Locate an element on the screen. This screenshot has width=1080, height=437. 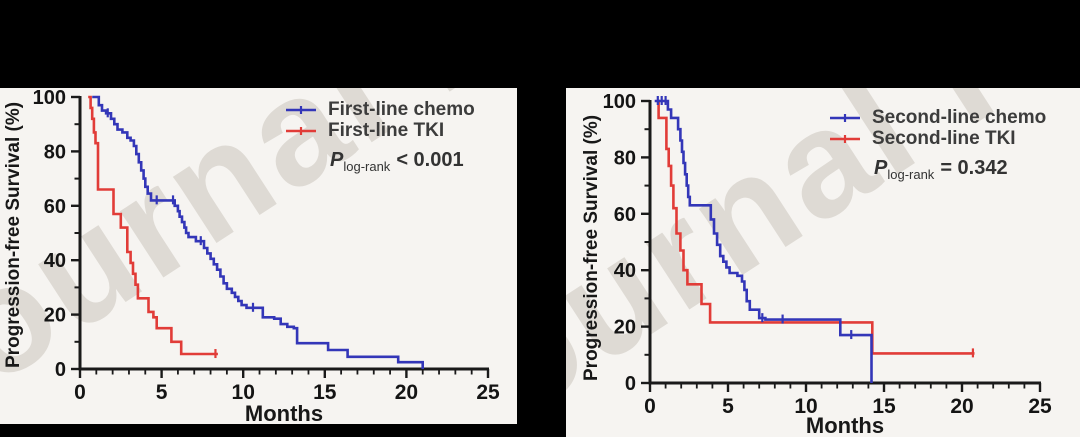
legend-label-second-line-chemo: Second-line chemo is located at coordinates (959, 117).